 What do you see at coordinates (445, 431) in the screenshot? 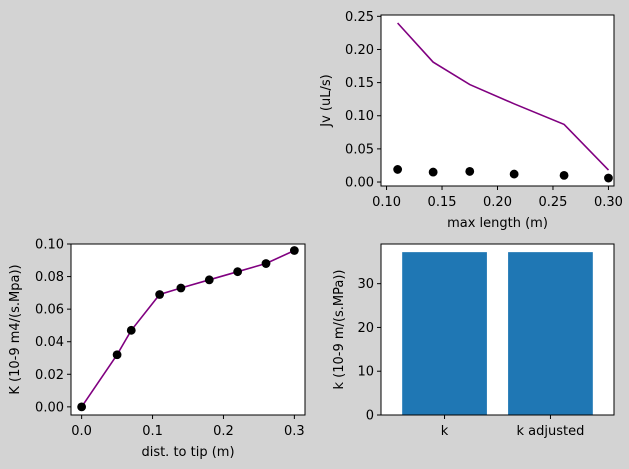
I see `x-tick-label: k` at bounding box center [445, 431].